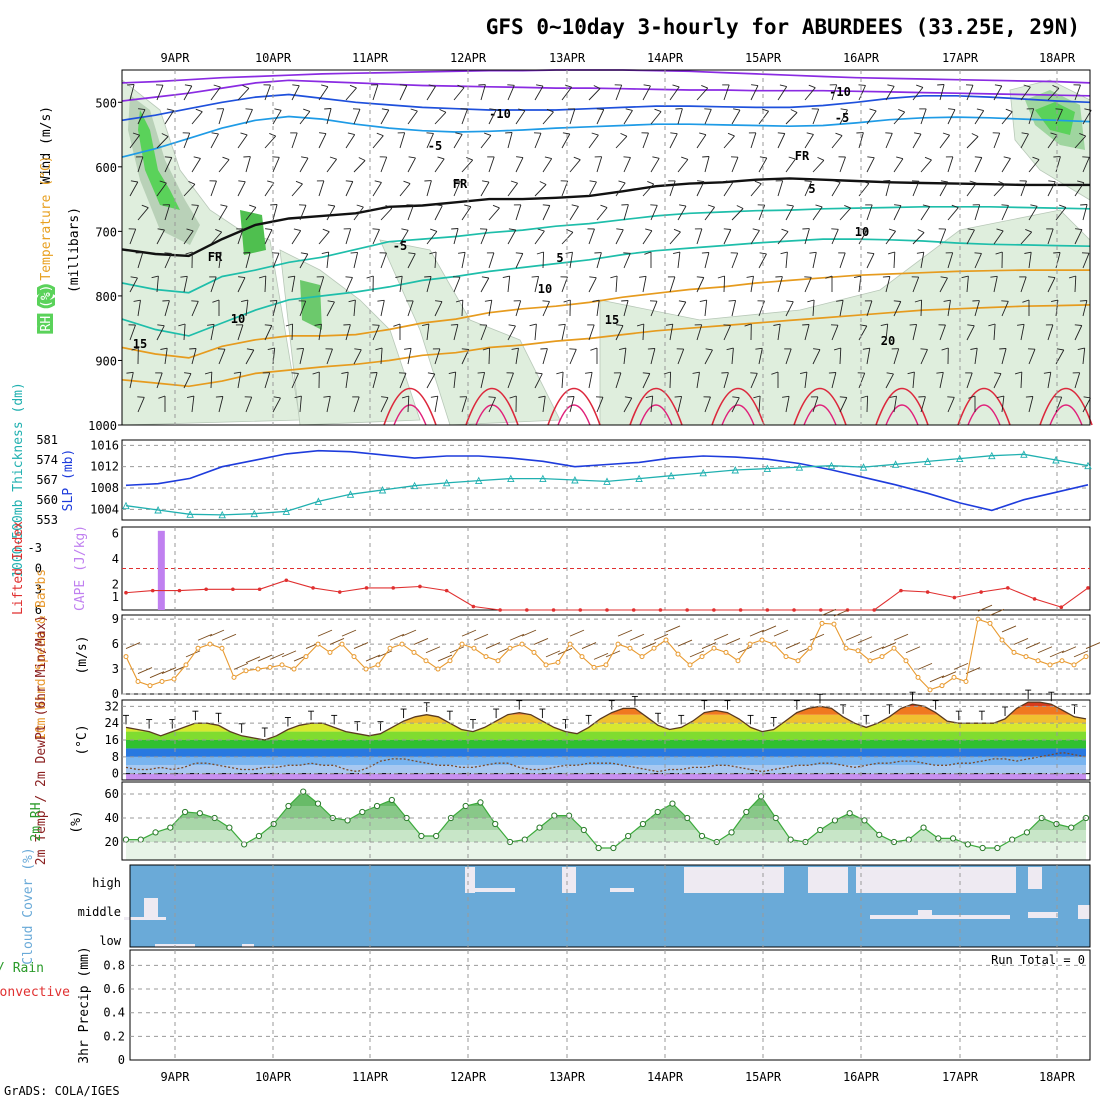  I want to click on wind-tick-label: 6, so click(115, 644).